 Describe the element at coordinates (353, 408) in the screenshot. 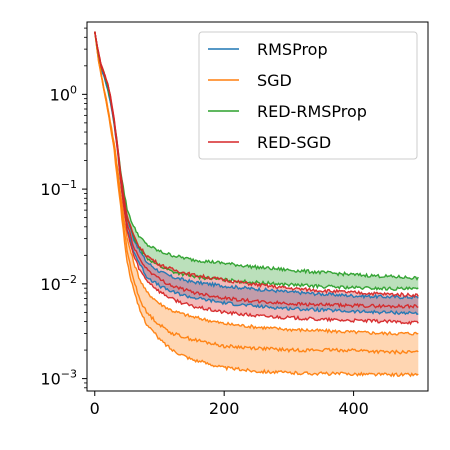

I see `x-tick-label: 400` at that location.